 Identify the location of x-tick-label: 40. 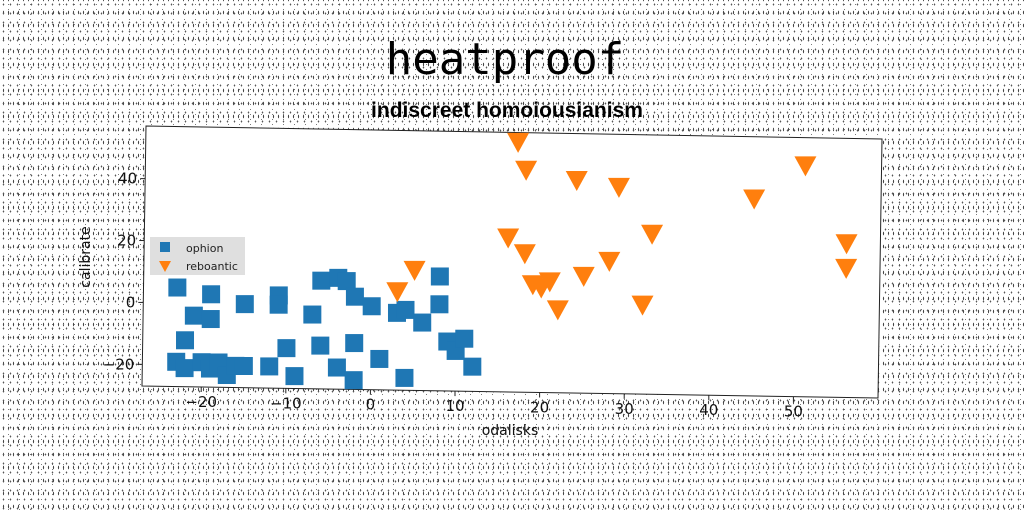
(708, 410).